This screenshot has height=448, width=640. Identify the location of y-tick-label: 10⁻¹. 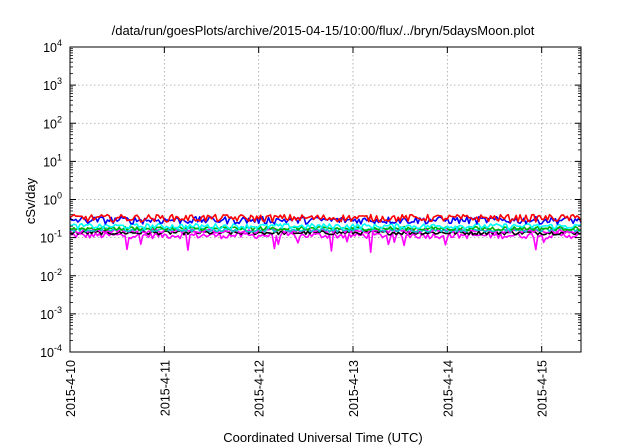
(51, 237).